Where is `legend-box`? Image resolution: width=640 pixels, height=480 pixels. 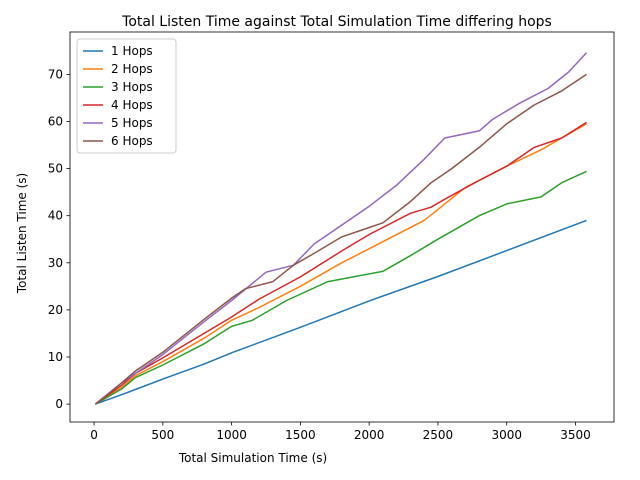 legend-box is located at coordinates (126, 96).